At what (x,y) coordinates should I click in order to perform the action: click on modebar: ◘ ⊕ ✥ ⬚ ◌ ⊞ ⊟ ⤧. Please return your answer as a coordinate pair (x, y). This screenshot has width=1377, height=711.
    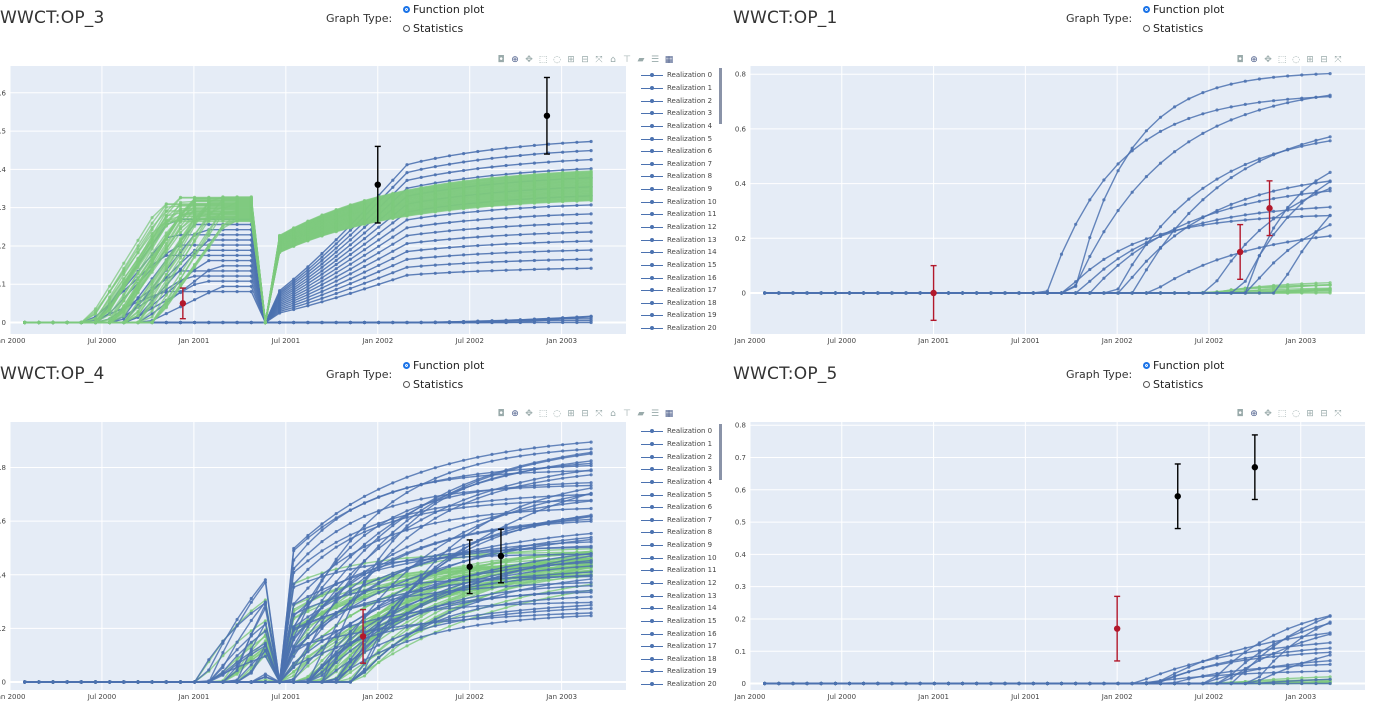
    Looking at the image, I should click on (1289, 414).